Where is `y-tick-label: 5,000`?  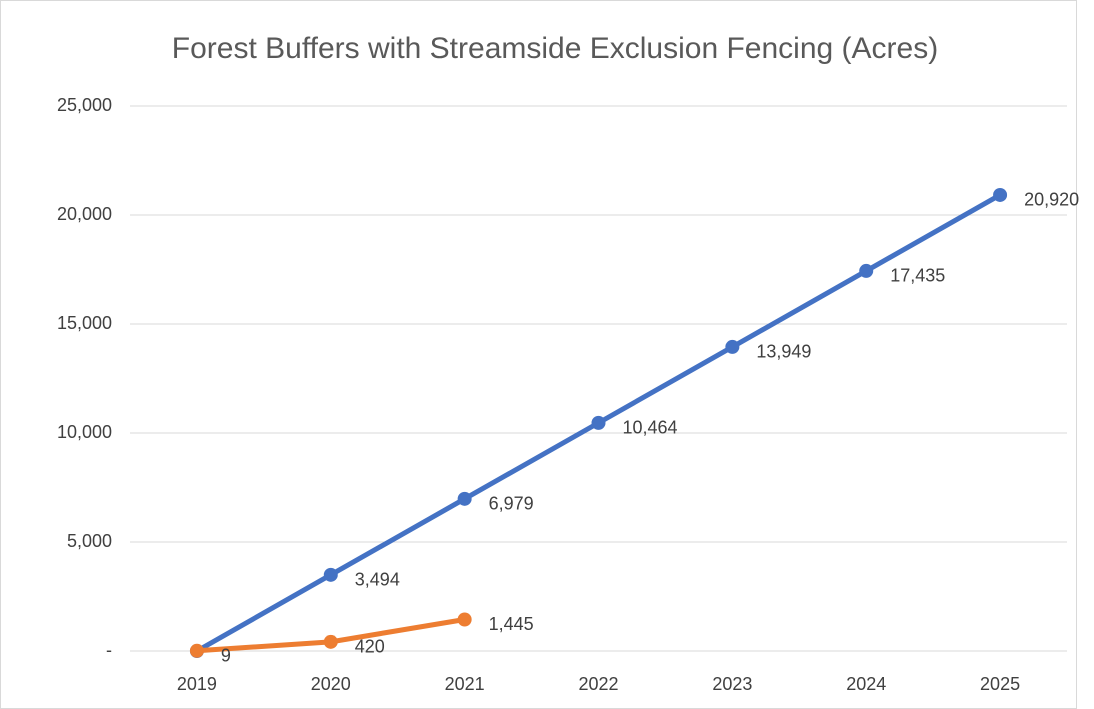
y-tick-label: 5,000 is located at coordinates (89, 541).